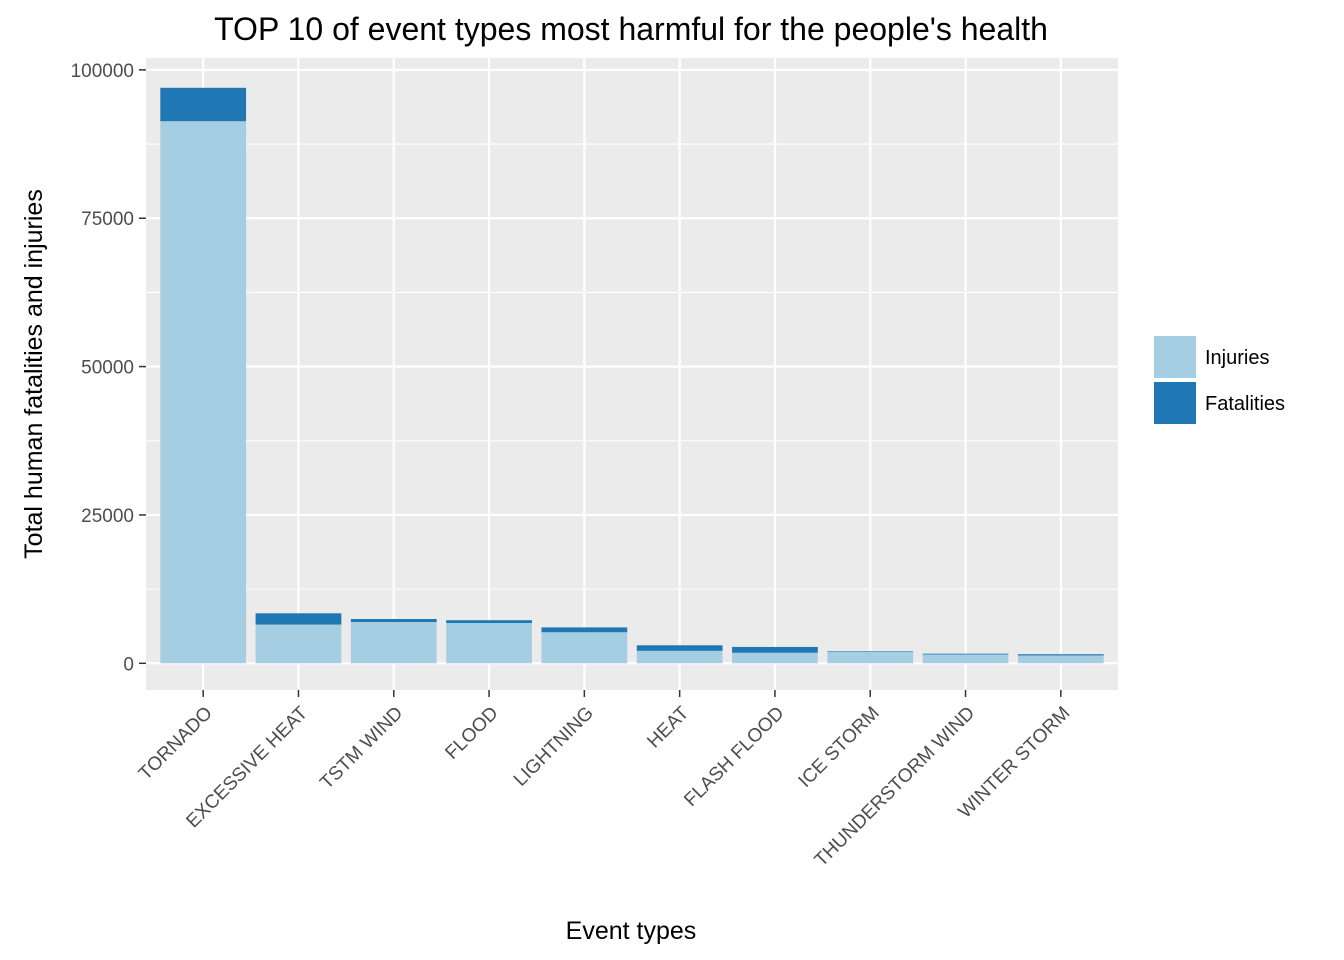  What do you see at coordinates (584, 648) in the screenshot?
I see `bar-injuries-lightning` at bounding box center [584, 648].